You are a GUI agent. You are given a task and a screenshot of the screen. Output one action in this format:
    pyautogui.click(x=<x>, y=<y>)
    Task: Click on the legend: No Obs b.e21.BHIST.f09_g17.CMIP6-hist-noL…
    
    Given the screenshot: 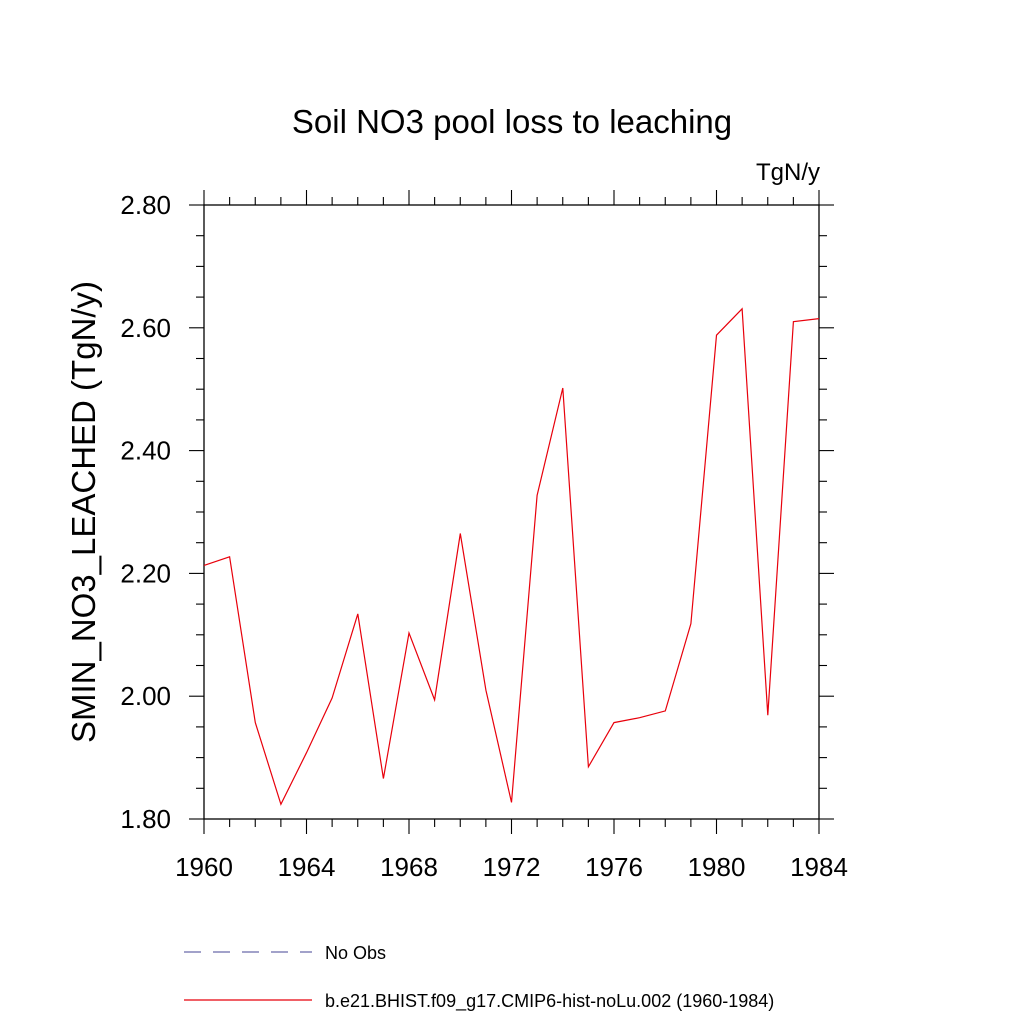 What is the action you would take?
    pyautogui.click(x=479, y=977)
    